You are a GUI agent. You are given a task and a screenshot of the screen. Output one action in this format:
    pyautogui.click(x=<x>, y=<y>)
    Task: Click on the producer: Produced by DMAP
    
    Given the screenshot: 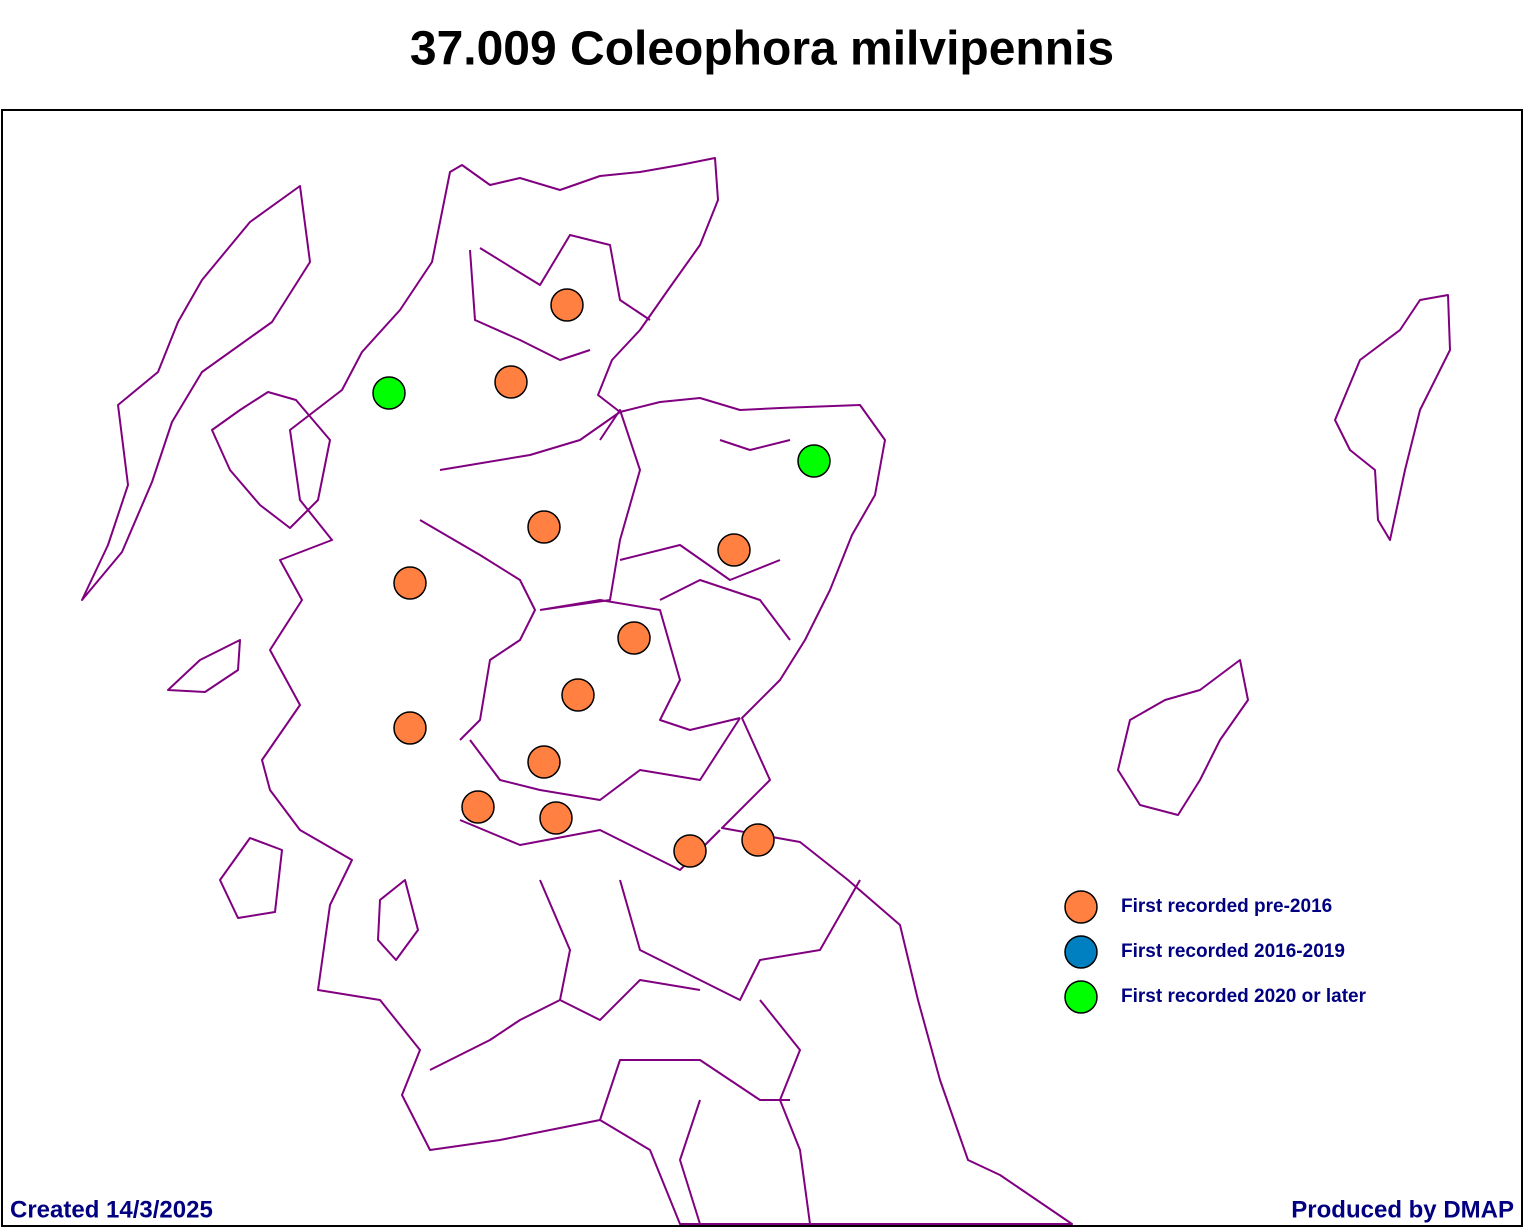 What is the action you would take?
    pyautogui.click(x=1402, y=1209)
    